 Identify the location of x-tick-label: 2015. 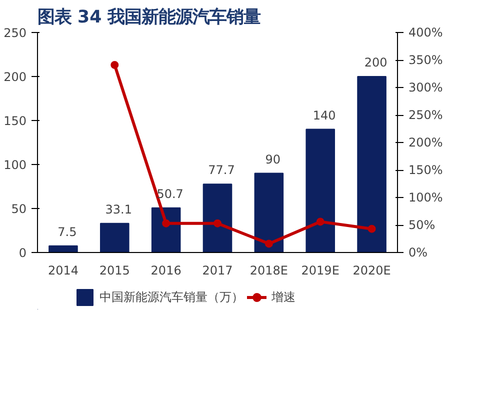
(114, 271).